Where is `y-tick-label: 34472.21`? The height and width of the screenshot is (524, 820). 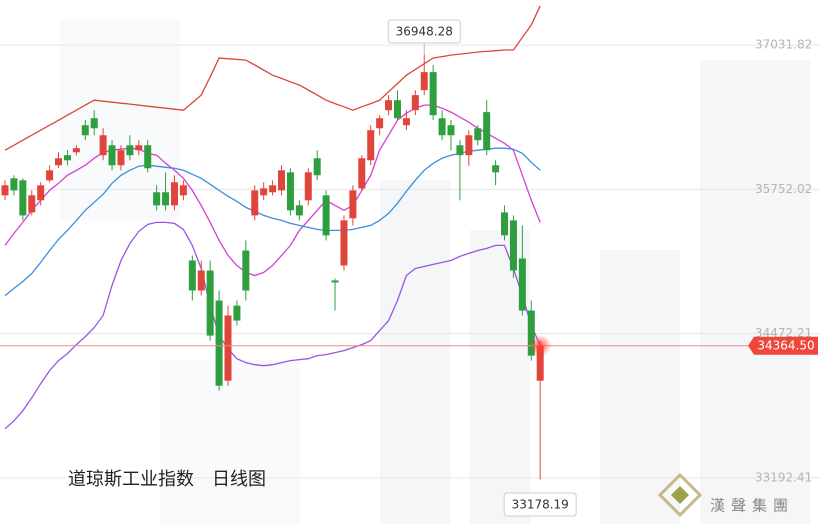 y-tick-label: 34472.21 is located at coordinates (783, 333).